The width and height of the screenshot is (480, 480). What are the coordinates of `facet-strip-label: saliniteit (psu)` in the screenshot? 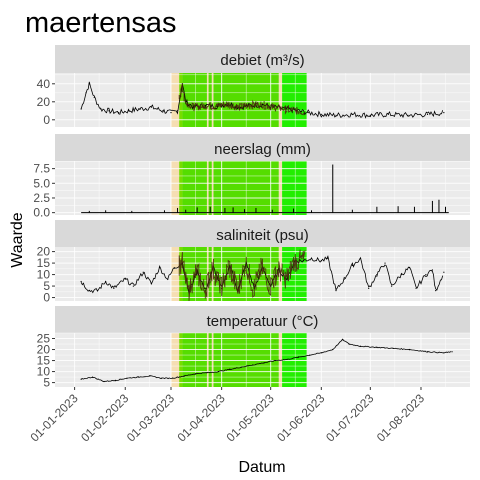 It's located at (262, 235).